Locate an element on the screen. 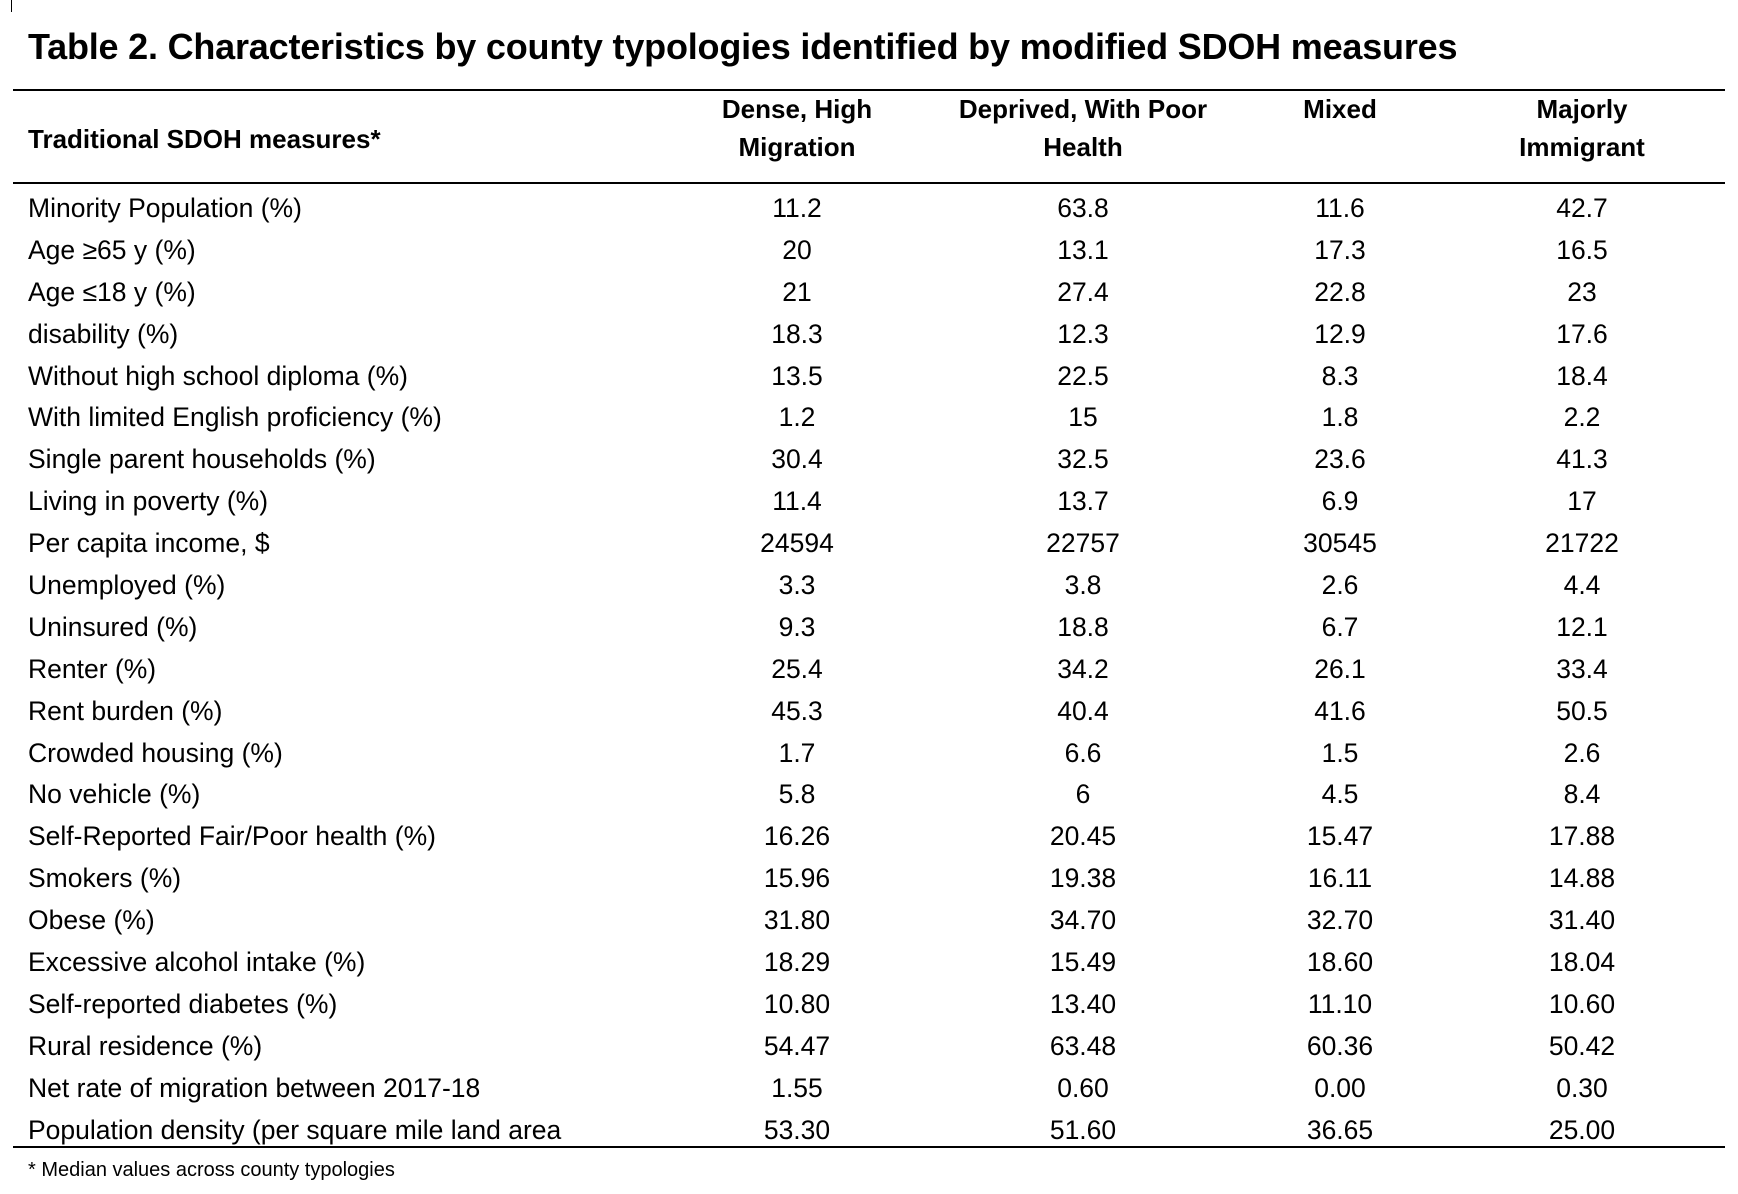 This screenshot has width=1738, height=1194. cell-deprived-poor-health: 20.45 is located at coordinates (1083, 836).